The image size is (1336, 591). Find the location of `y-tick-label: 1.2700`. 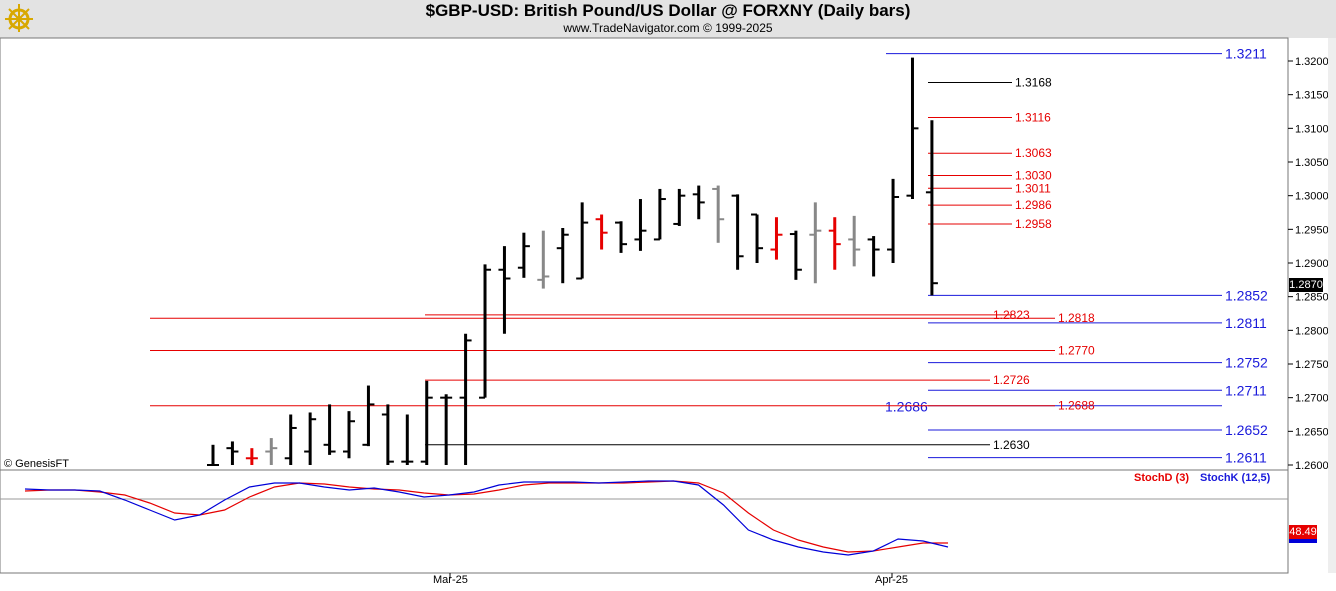

y-tick-label: 1.2700 is located at coordinates (1312, 399).